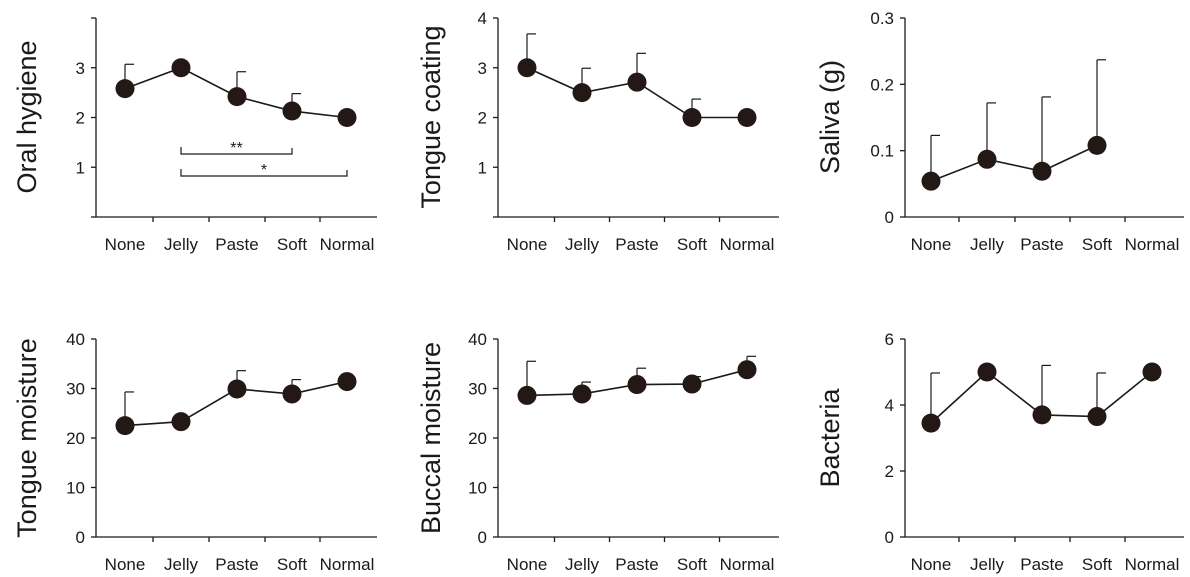 The width and height of the screenshot is (1190, 577). What do you see at coordinates (889, 471) in the screenshot?
I see `panel-6-y-tick-label: 2` at bounding box center [889, 471].